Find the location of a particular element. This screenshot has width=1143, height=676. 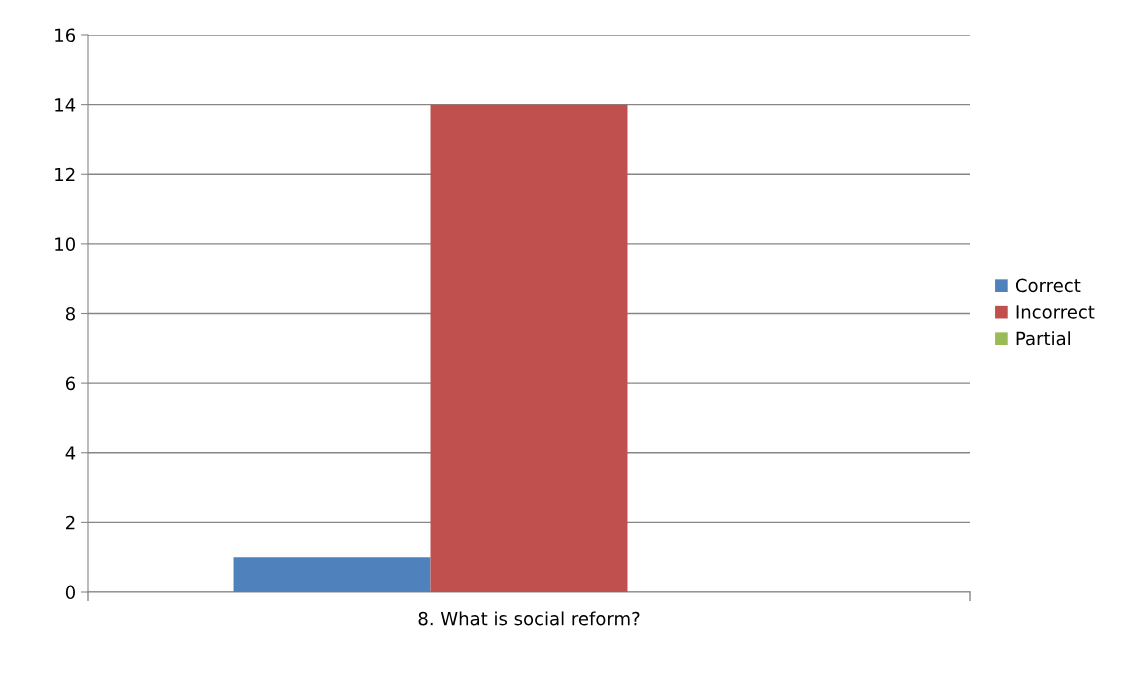

y-tick-label: 4 is located at coordinates (70, 453).